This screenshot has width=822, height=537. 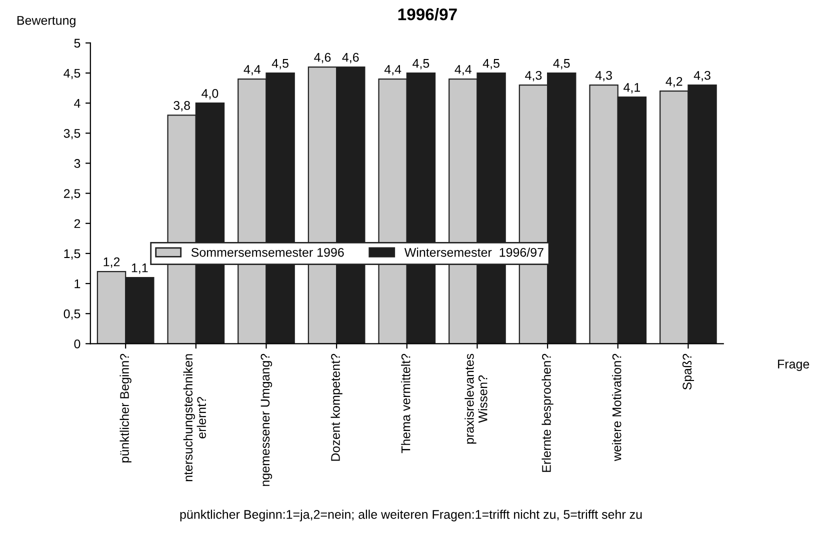 What do you see at coordinates (72, 194) in the screenshot?
I see `y-tick-label: 2,5` at bounding box center [72, 194].